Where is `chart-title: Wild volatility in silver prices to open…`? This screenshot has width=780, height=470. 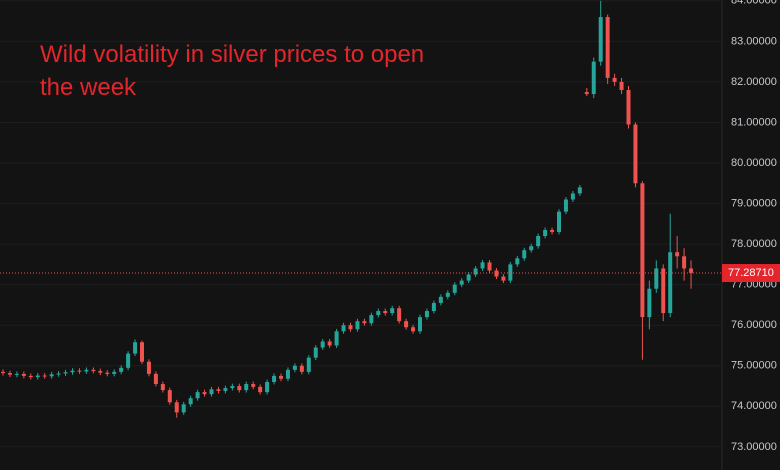
chart-title: Wild volatility in silver prices to open… is located at coordinates (232, 71).